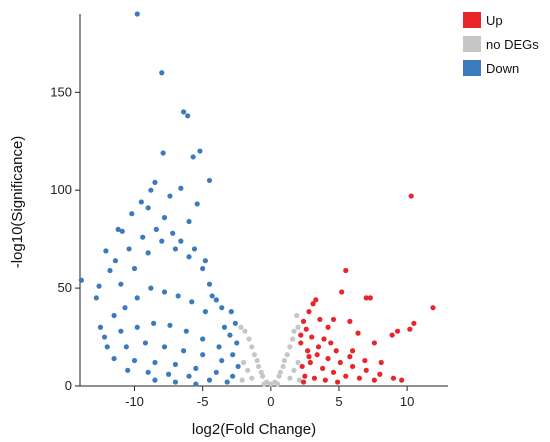 This screenshot has height=442, width=550. Describe the element at coordinates (61, 91) in the screenshot. I see `y-tick-label: 150` at that location.